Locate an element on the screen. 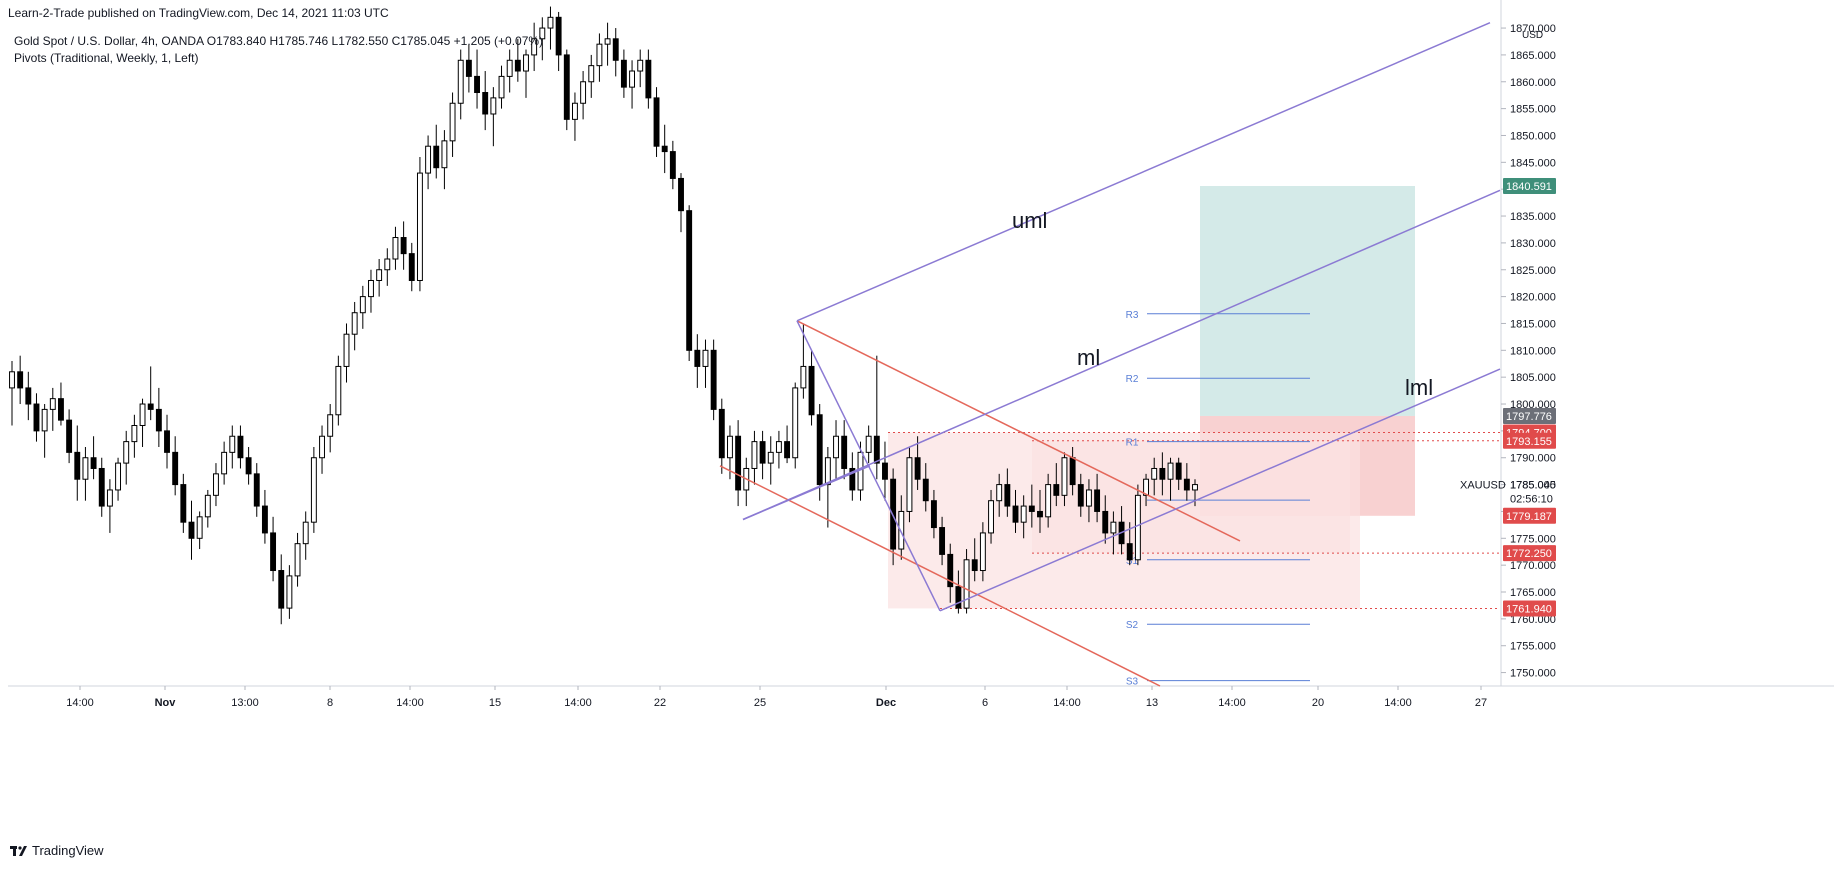 The height and width of the screenshot is (871, 1834). annotation-lml: lml is located at coordinates (1419, 387).